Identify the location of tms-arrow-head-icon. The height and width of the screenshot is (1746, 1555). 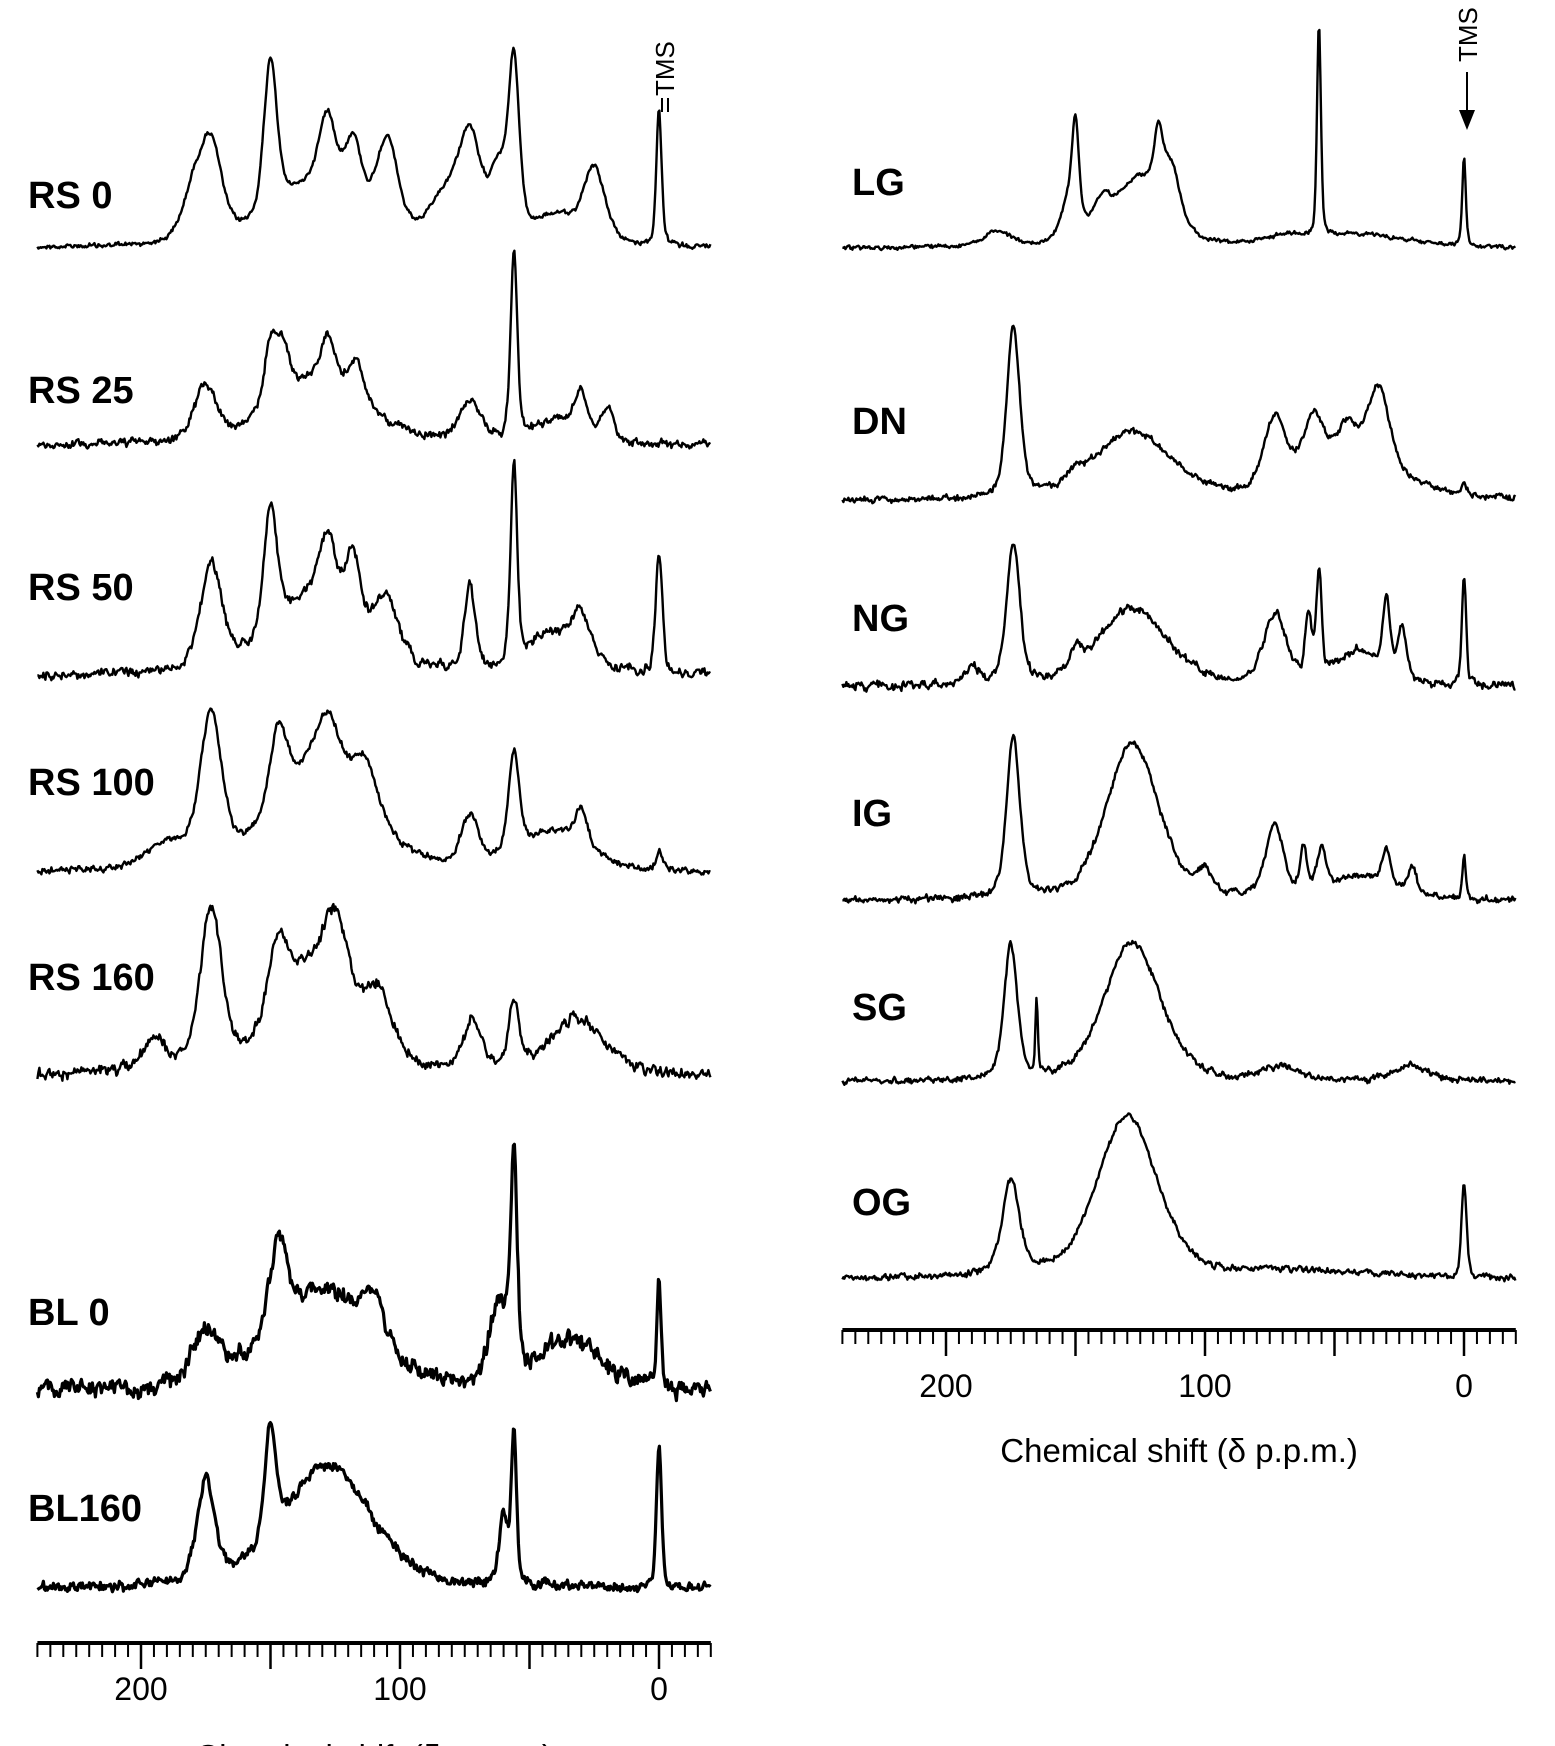
(1467, 120).